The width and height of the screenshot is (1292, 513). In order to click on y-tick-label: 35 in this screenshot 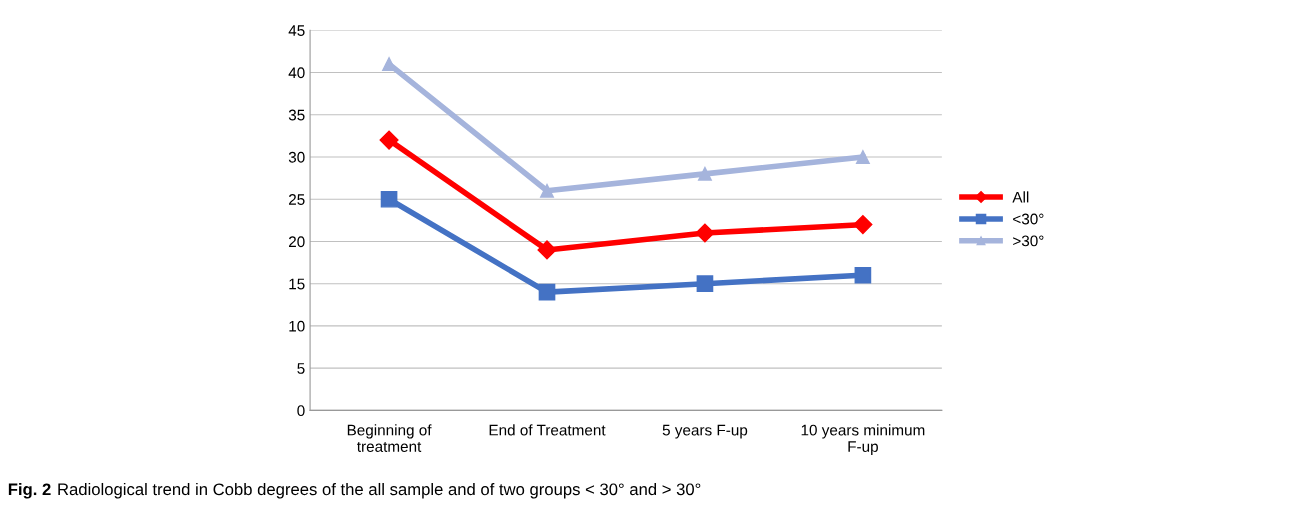, I will do `click(296, 115)`.